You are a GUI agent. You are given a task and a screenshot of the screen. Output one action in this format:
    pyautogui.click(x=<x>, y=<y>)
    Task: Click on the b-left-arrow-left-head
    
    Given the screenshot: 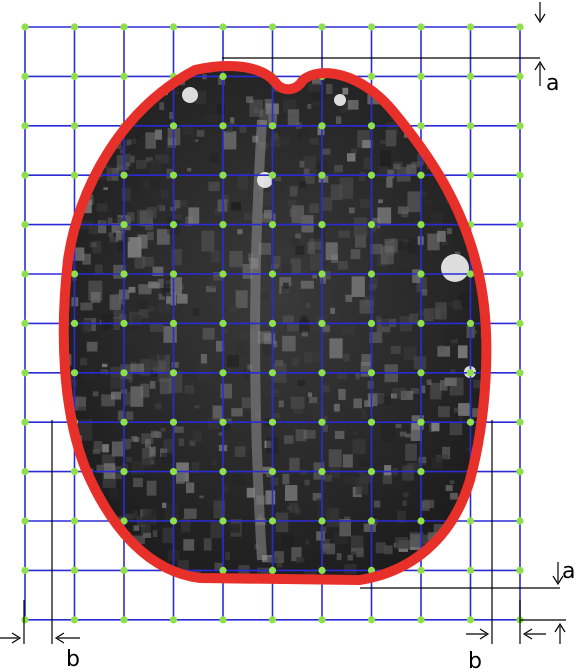 What is the action you would take?
    pyautogui.click(x=59, y=638)
    